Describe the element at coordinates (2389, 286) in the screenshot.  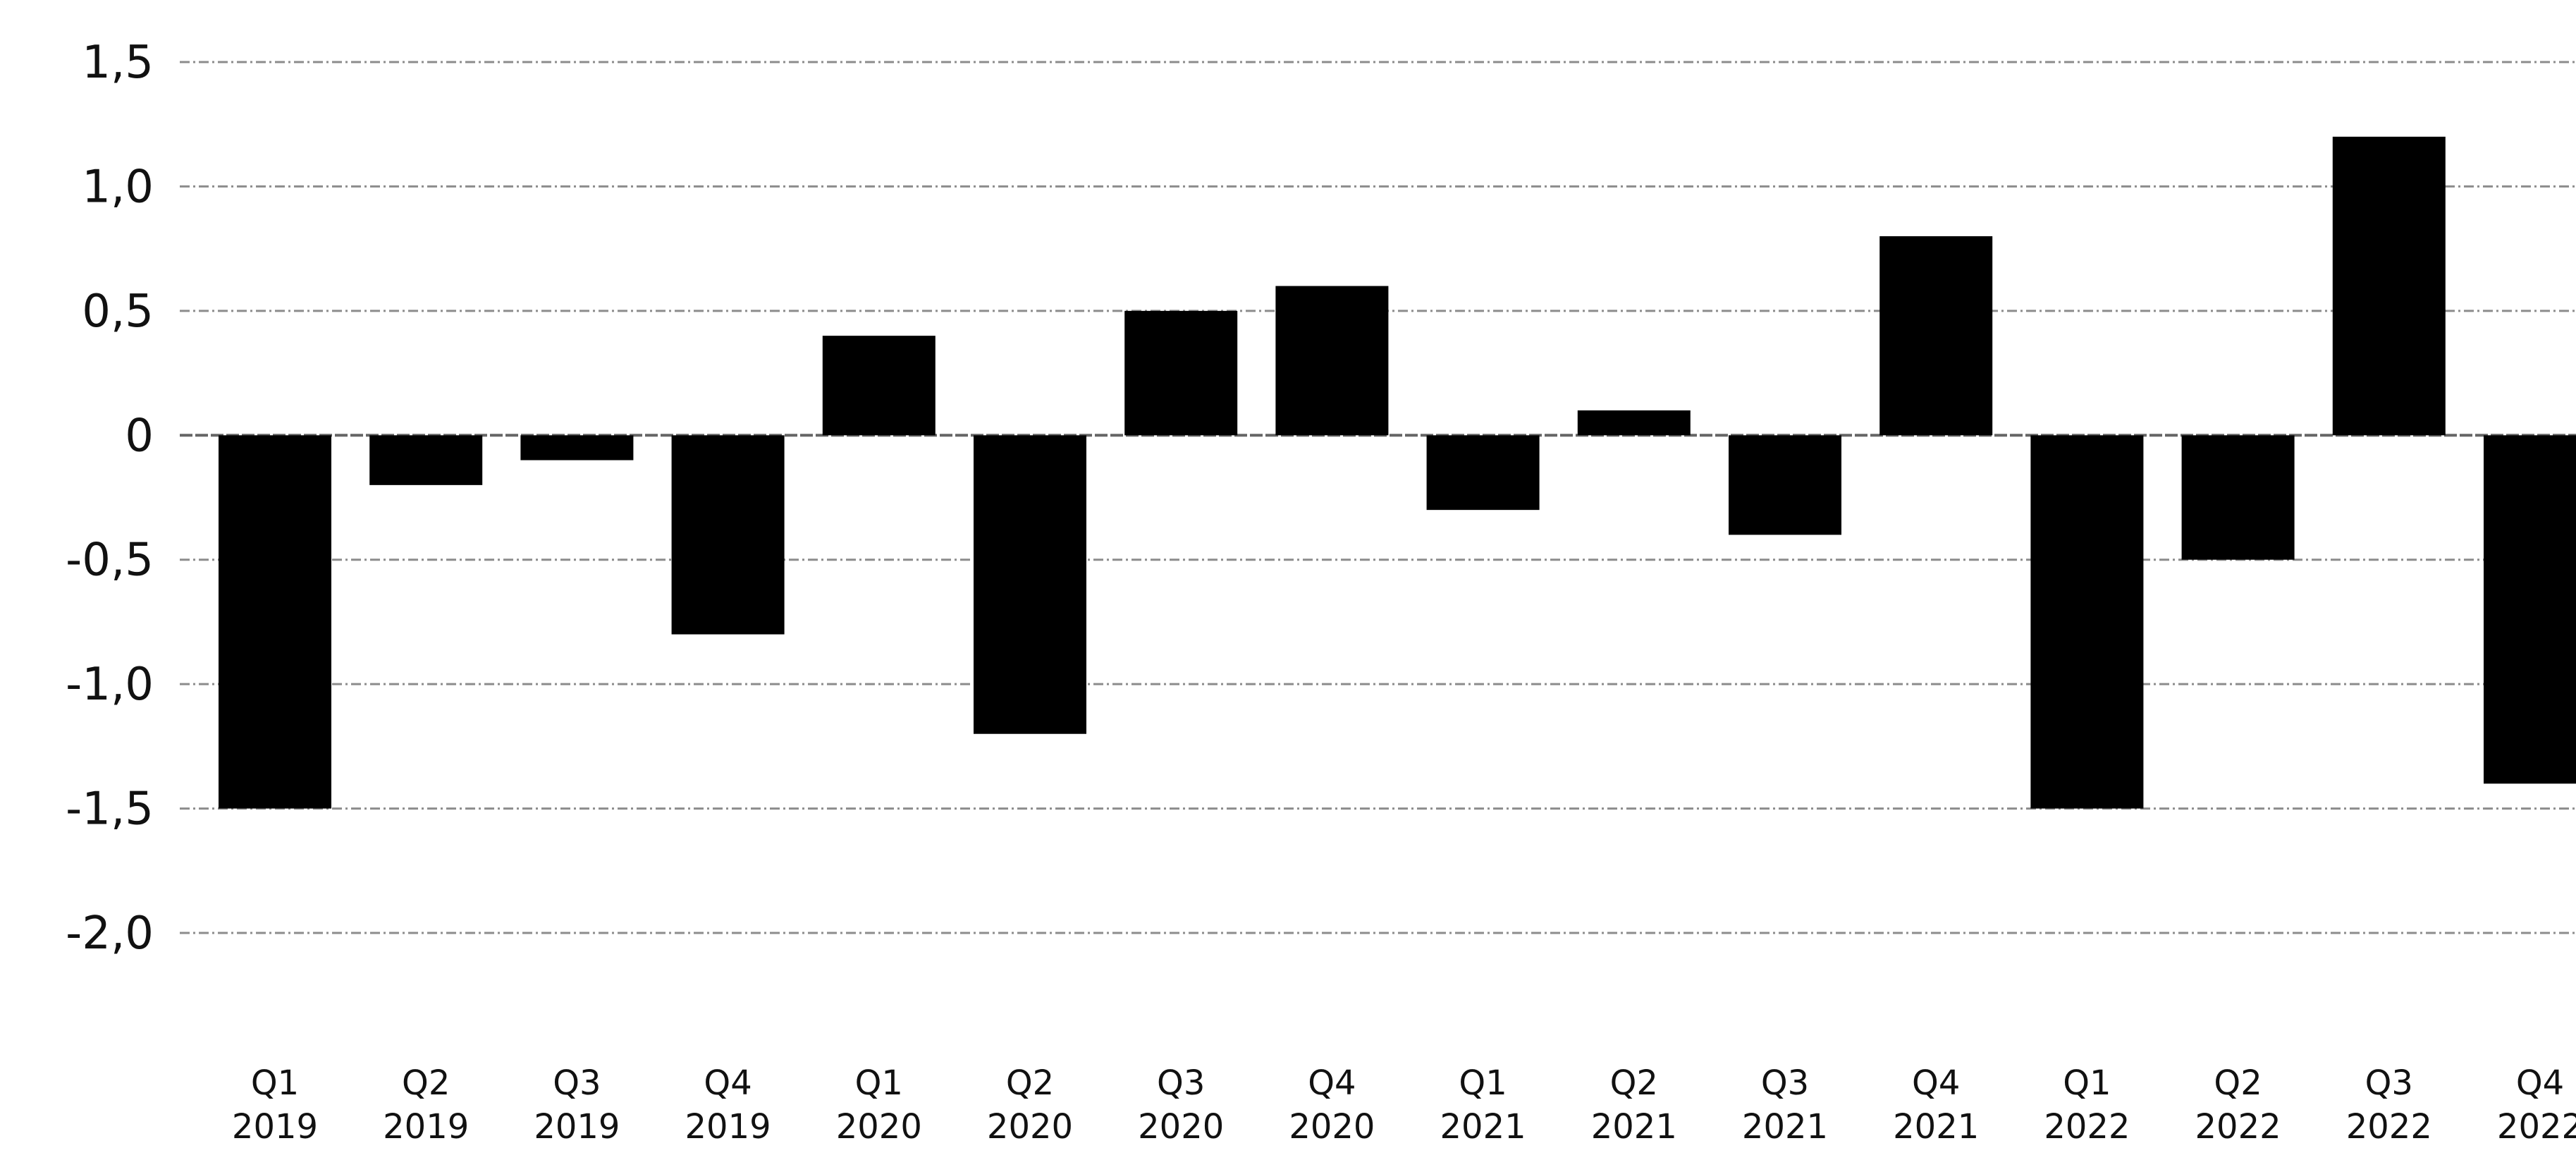
I see `bar-Q3-2022` at that location.